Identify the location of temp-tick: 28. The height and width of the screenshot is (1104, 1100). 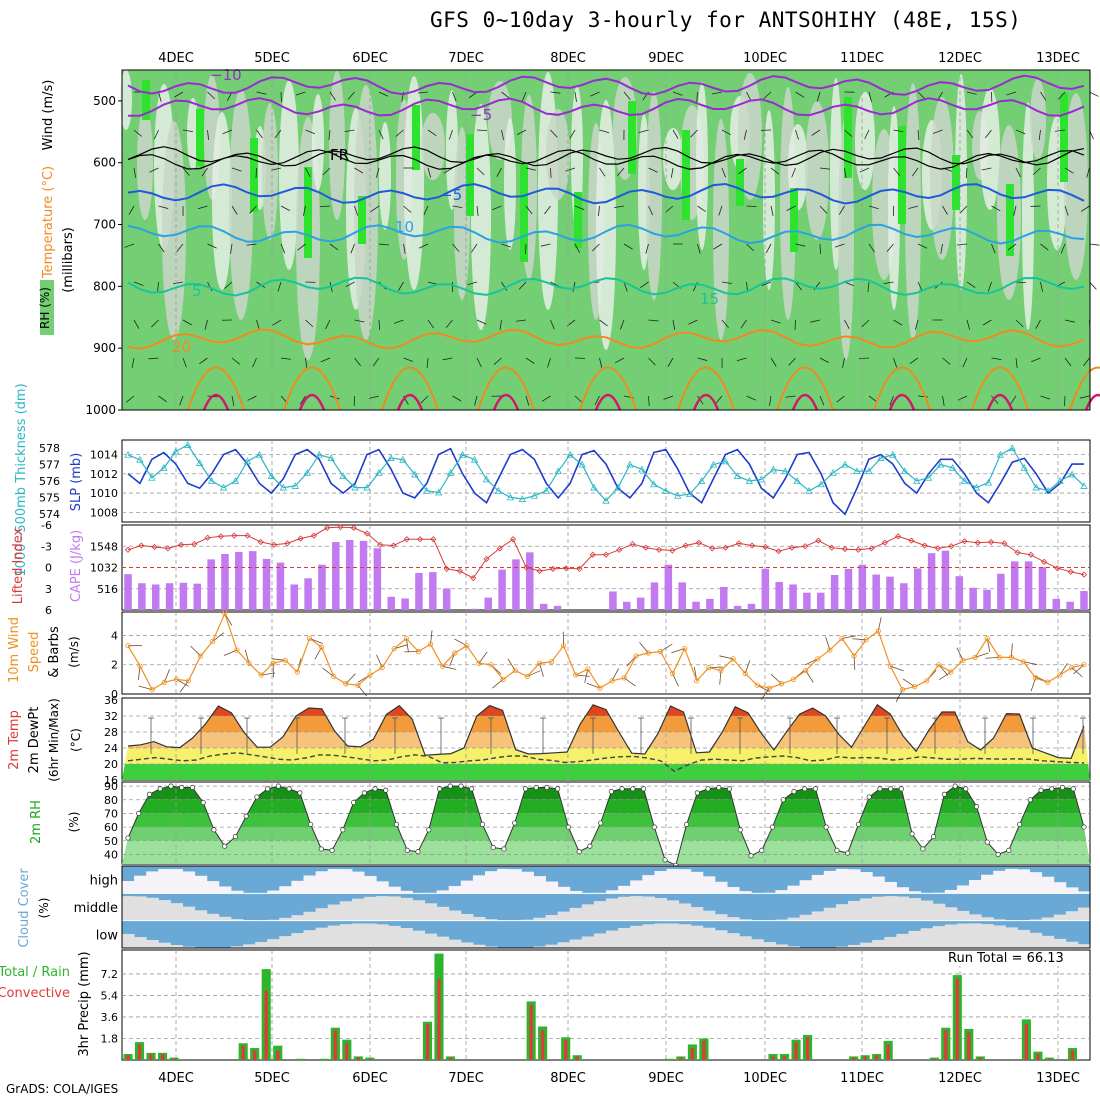
(111, 732).